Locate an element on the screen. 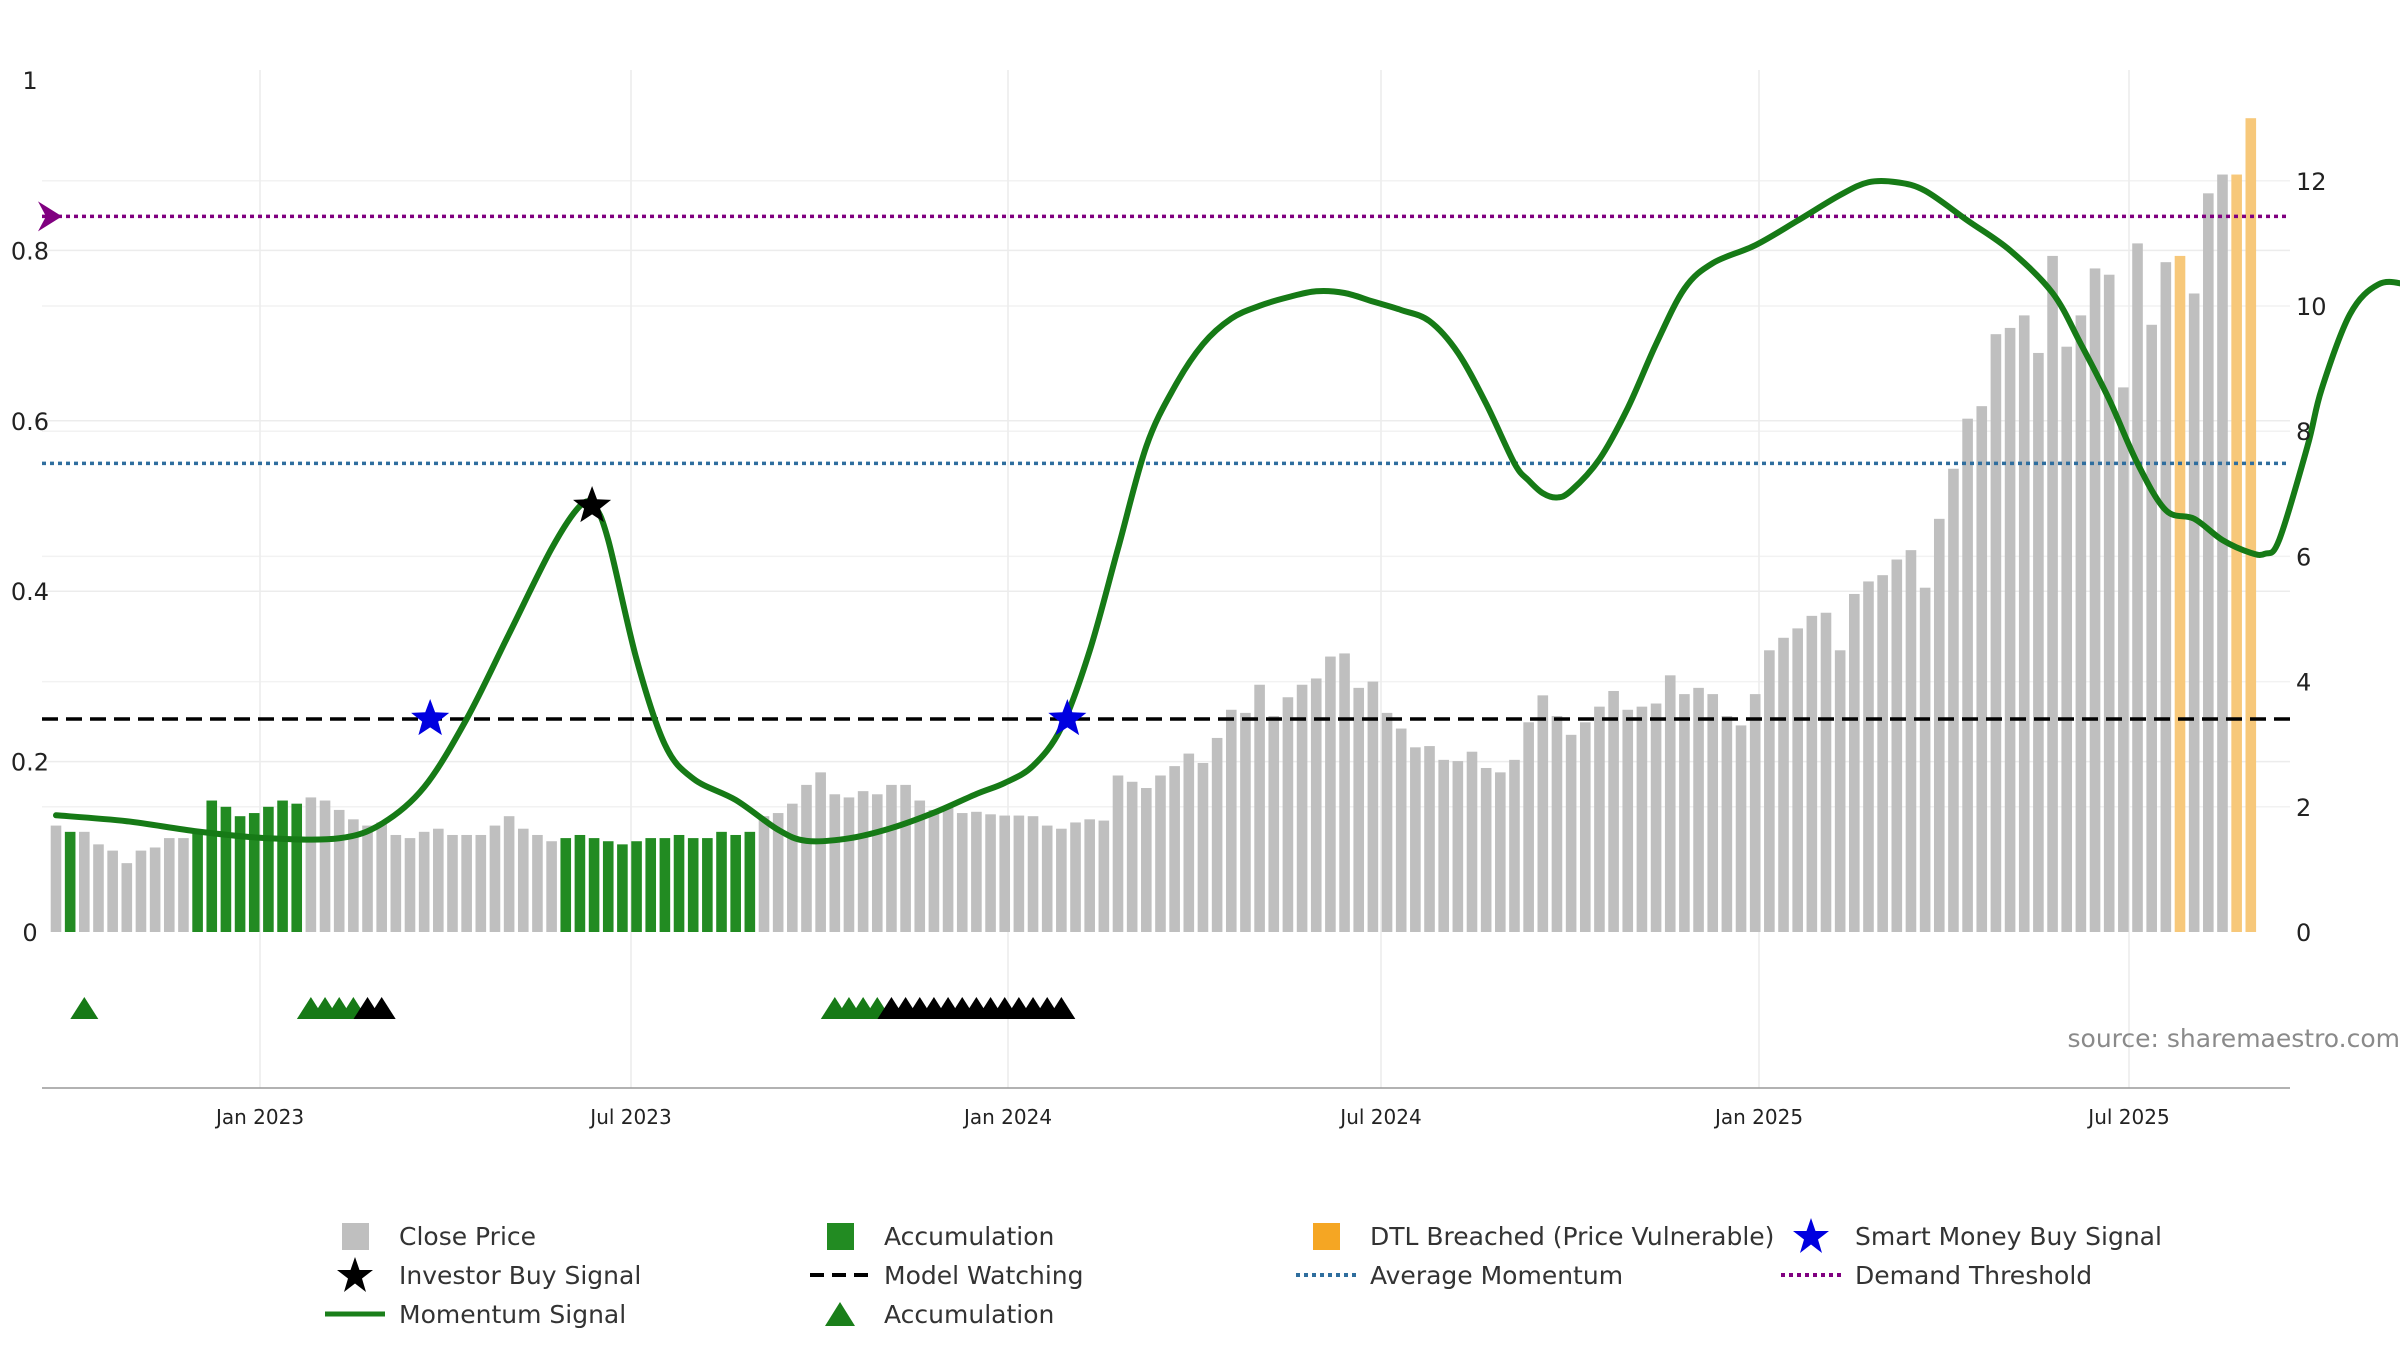  right-axis-tick: 2 is located at coordinates (2303, 808).